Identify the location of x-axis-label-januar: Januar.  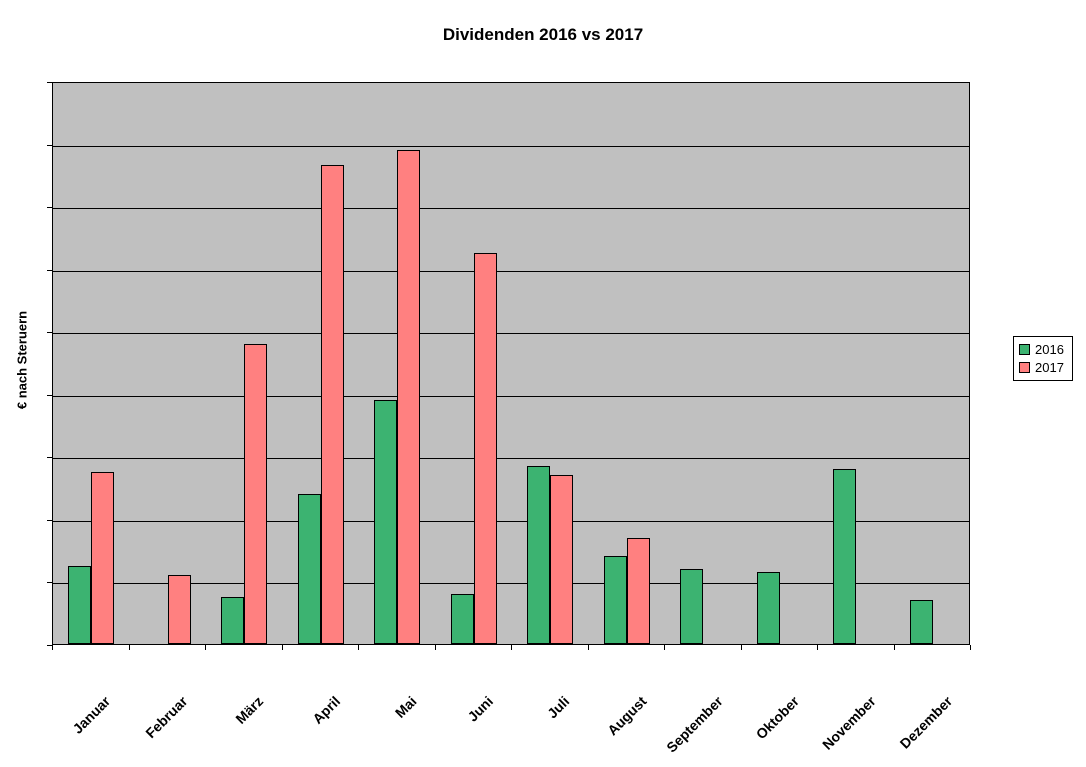
(91, 715).